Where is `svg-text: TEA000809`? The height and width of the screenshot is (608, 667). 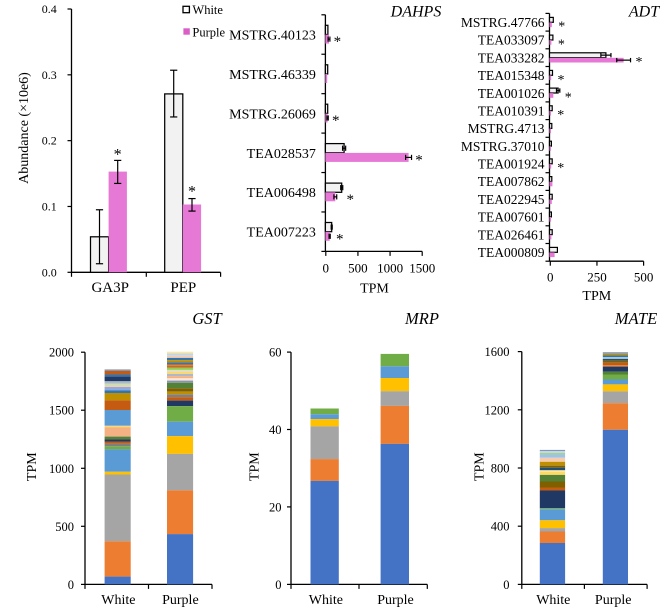
svg-text: TEA000809 is located at coordinates (511, 252).